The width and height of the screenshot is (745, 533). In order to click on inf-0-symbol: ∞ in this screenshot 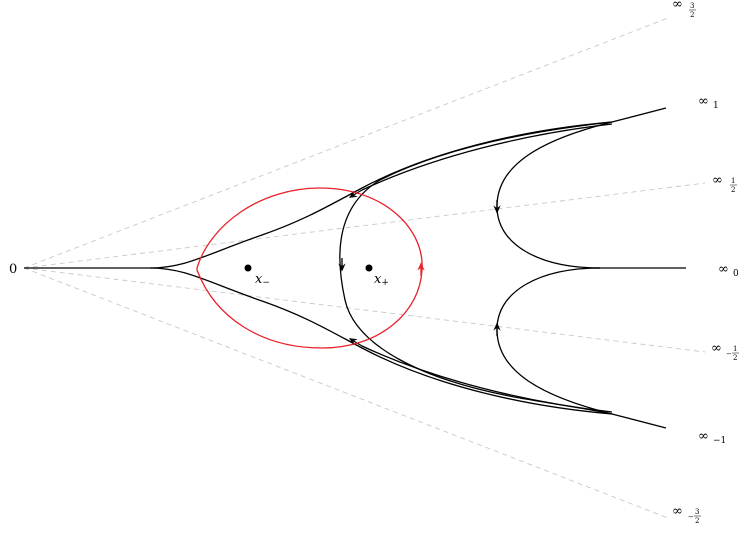, I will do `click(723, 269)`.